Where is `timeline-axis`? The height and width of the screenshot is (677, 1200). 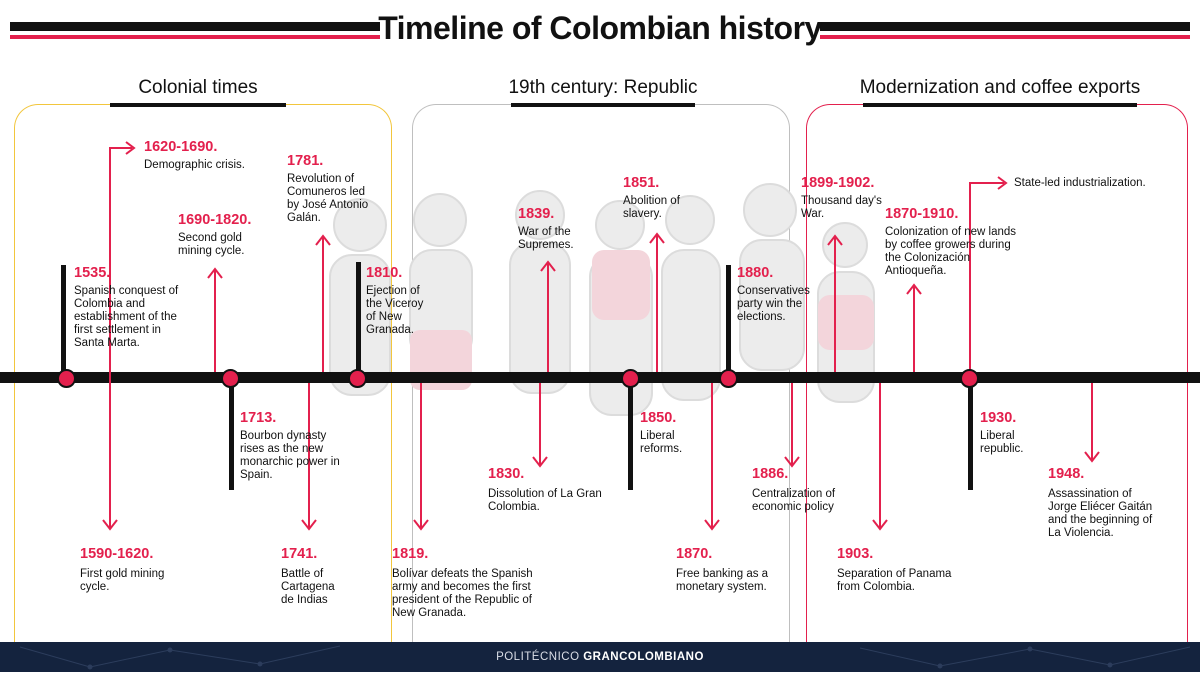 timeline-axis is located at coordinates (600, 377).